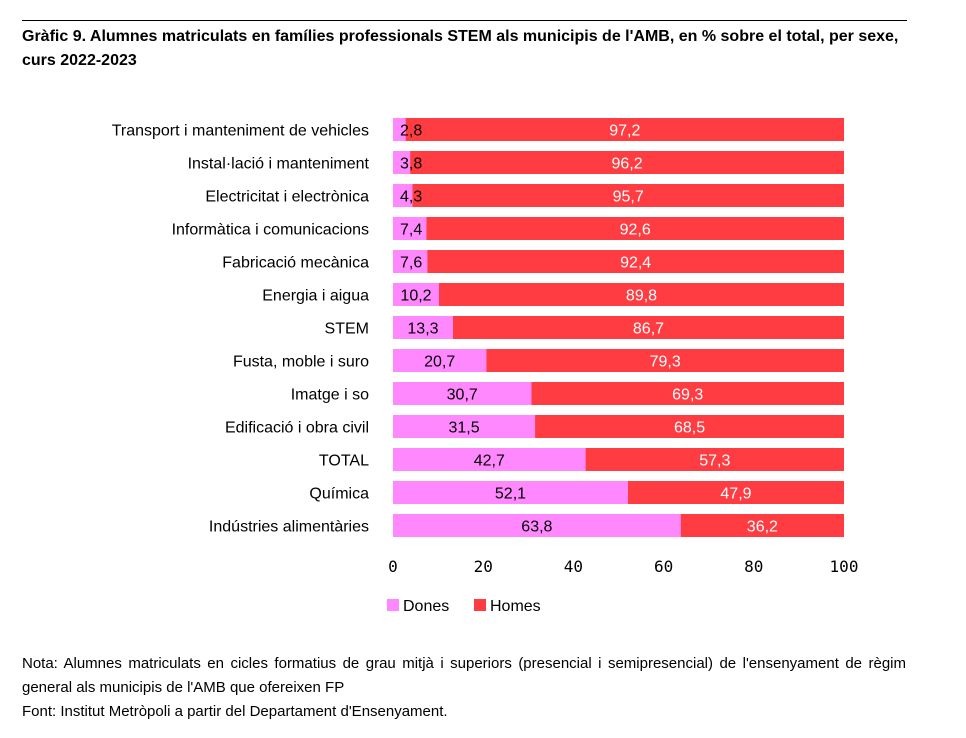 The image size is (966, 738). I want to click on data-label-homes: 69,3, so click(687, 395).